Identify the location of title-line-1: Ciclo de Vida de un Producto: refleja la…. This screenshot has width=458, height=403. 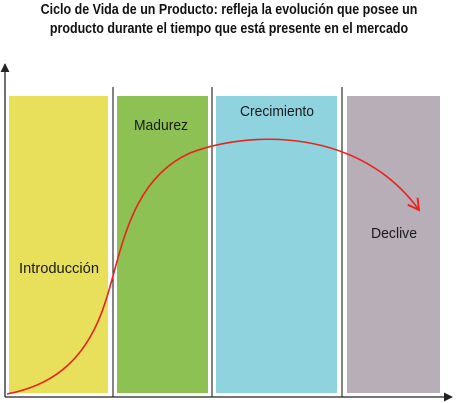
(229, 10).